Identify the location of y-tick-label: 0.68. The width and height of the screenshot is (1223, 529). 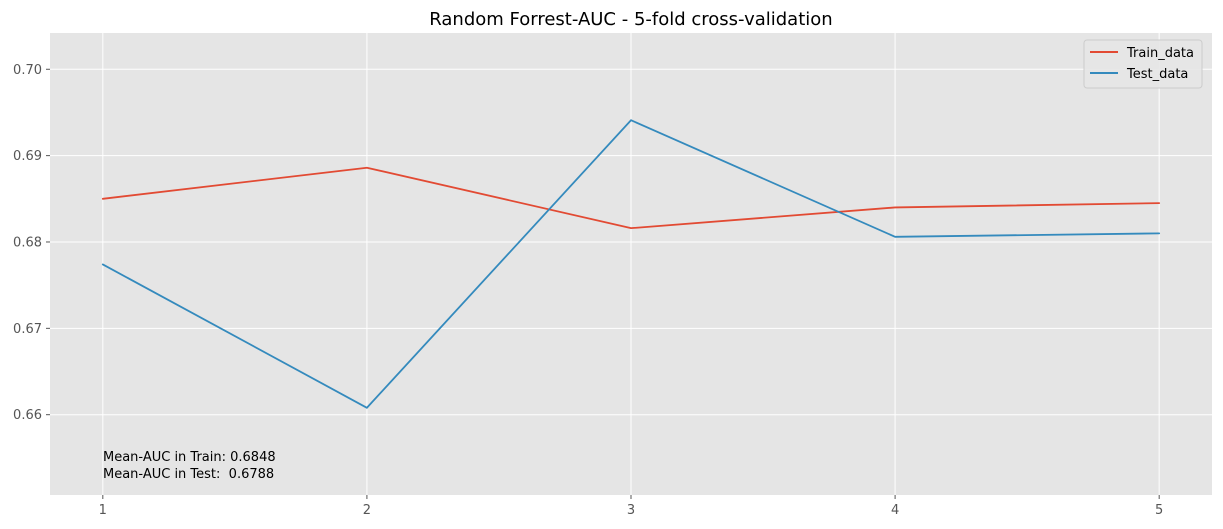
(27, 242).